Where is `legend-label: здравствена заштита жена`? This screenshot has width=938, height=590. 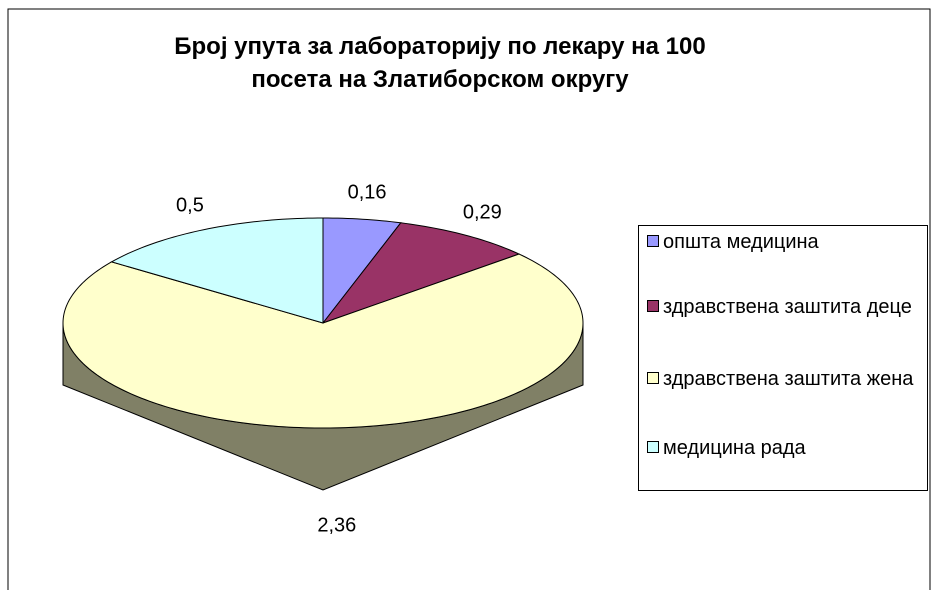 legend-label: здравствена заштита жена is located at coordinates (788, 379).